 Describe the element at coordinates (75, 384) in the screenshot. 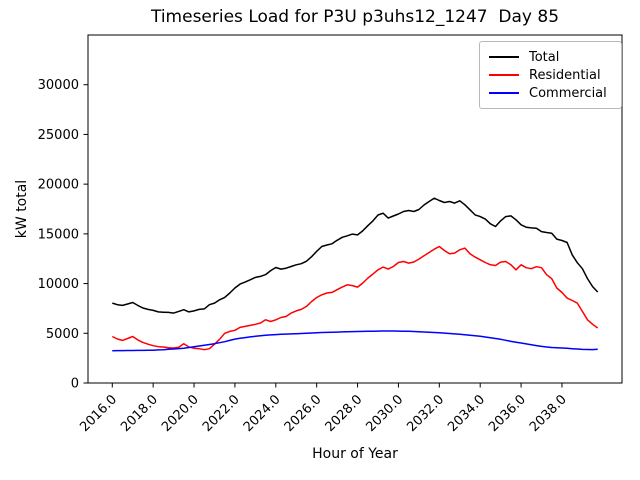

I see `y-tick-label: 0` at that location.